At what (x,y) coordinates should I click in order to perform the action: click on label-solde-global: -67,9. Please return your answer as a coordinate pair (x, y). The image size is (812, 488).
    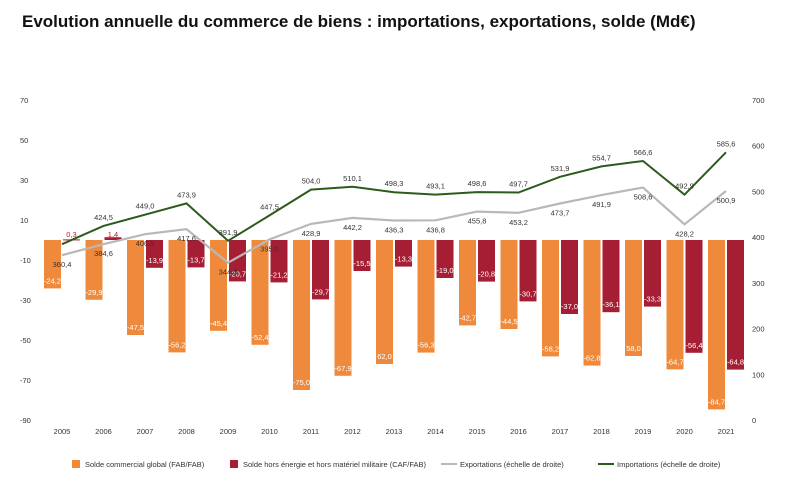
    Looking at the image, I should click on (342, 368).